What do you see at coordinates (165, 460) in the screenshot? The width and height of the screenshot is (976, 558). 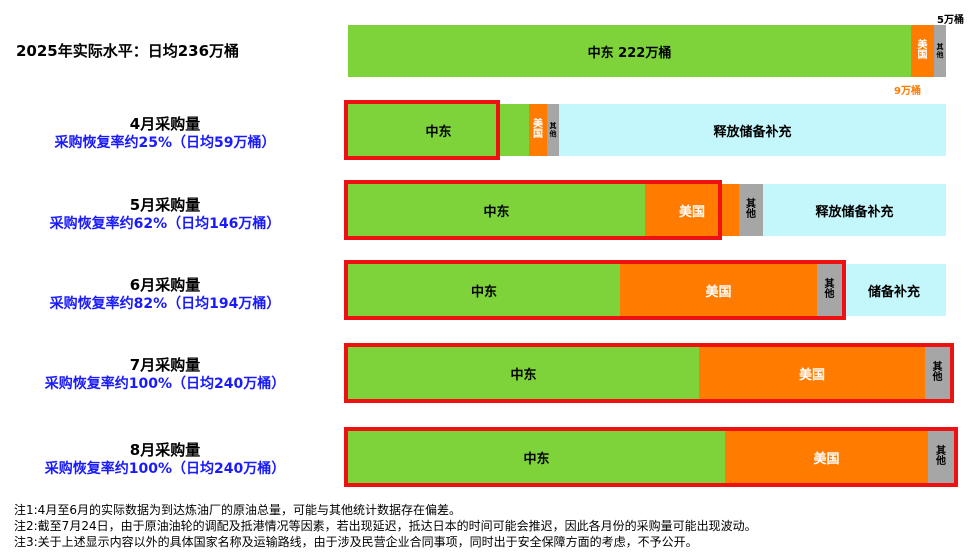 I see `row-label-5: 8月采购量采购恢复率约100%（日均240万桶）` at bounding box center [165, 460].